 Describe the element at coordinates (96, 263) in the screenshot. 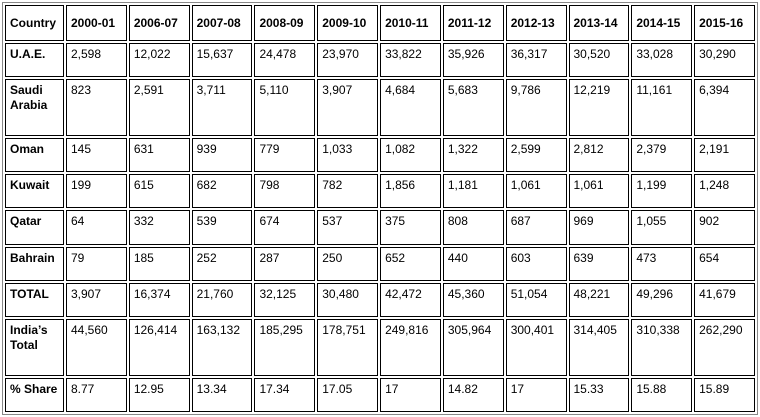

I see `table-cell: 79` at that location.